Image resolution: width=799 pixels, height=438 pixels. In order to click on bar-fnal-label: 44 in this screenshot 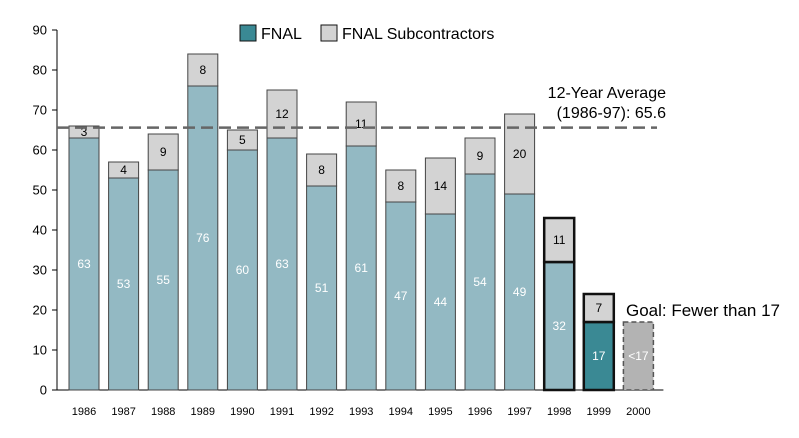, I will do `click(441, 302)`.